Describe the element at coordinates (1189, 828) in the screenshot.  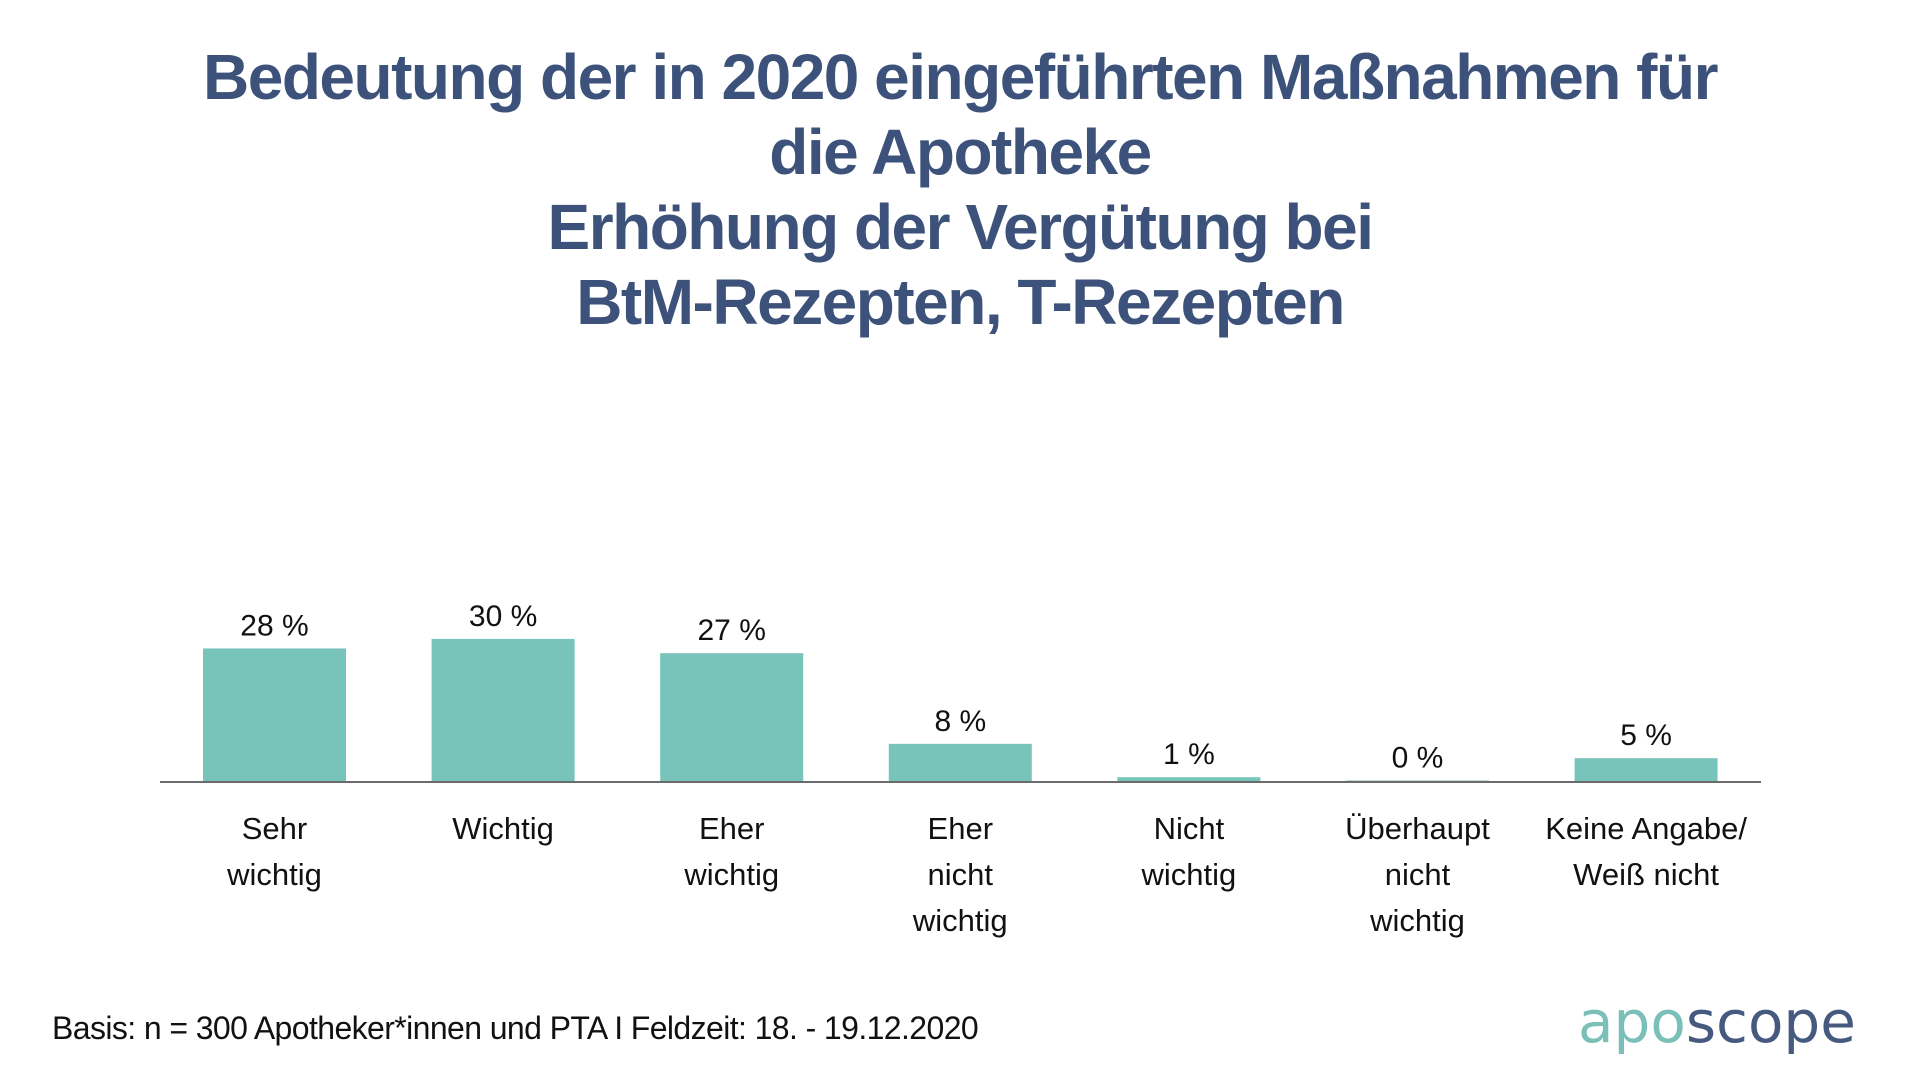
I see `category-label-line: Nicht` at that location.